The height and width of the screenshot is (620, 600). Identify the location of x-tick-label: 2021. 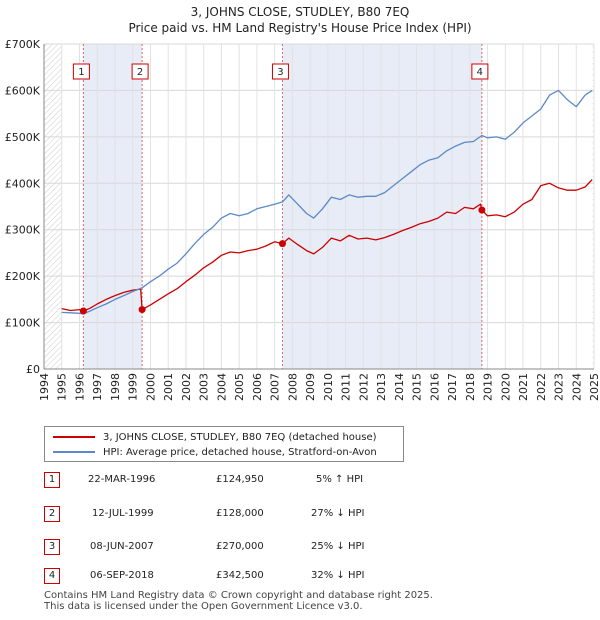
(523, 387).